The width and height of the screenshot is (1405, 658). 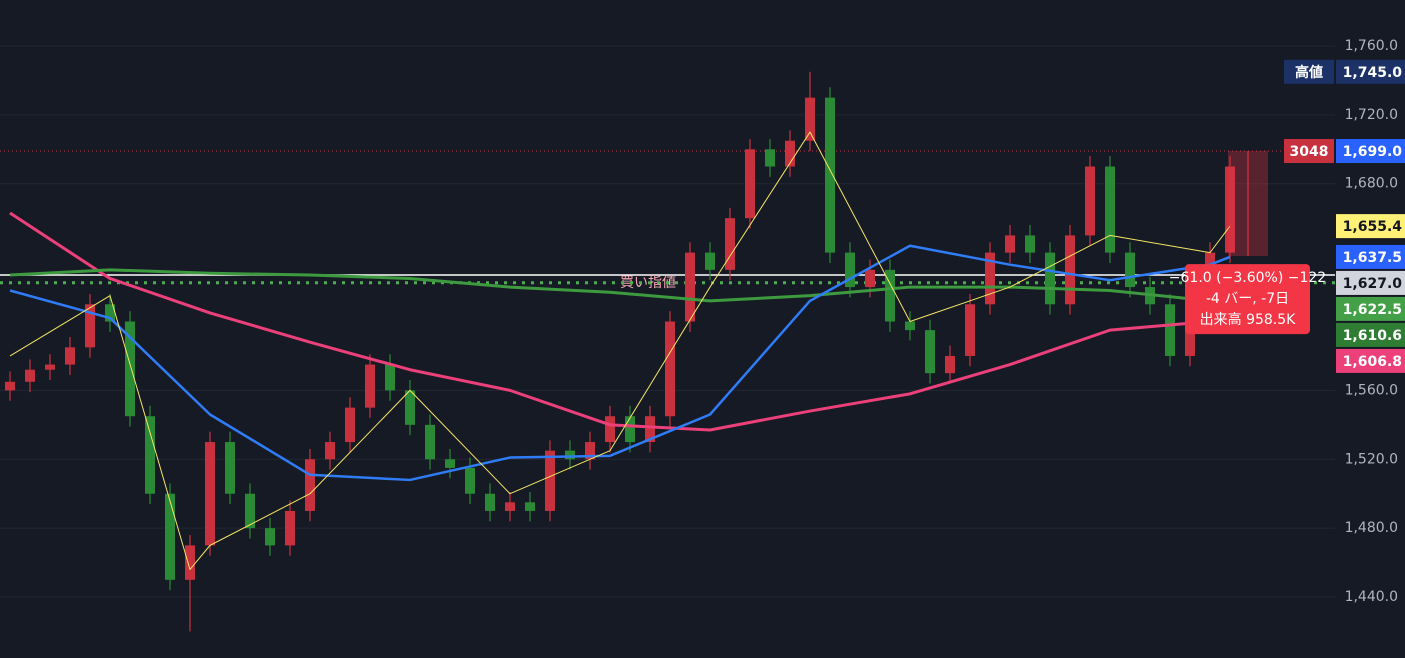 I want to click on price-tag-label: 1,745.0, so click(x=1373, y=73).